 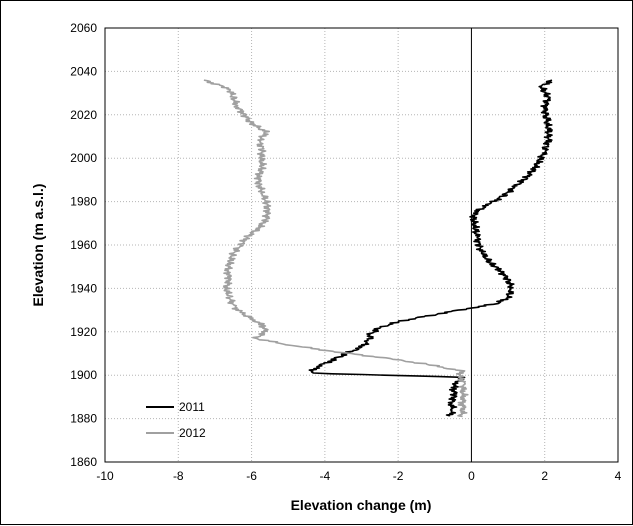 I want to click on x-tick-label: -10, so click(x=105, y=476).